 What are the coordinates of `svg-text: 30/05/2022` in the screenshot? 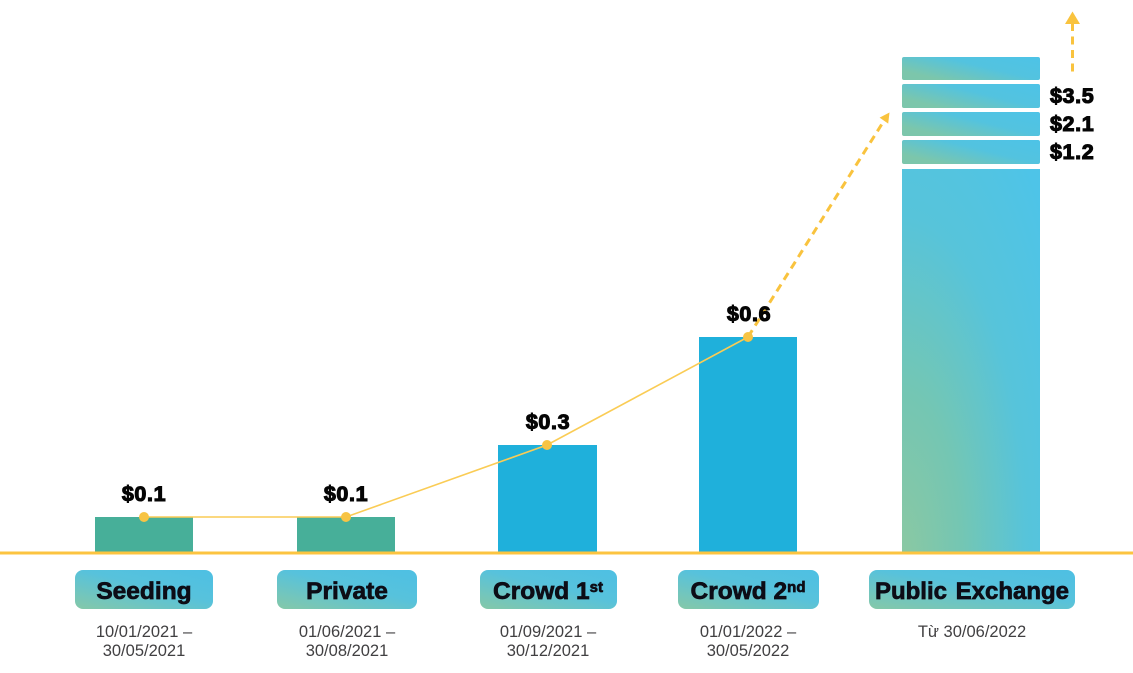 It's located at (748, 651).